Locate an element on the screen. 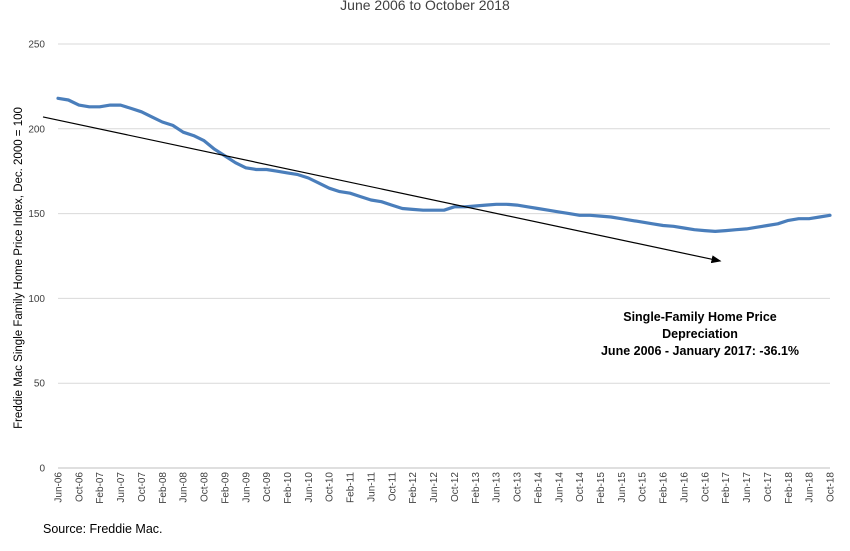 This screenshot has height=551, width=850. x-tick-label: Jun-08 is located at coordinates (184, 487).